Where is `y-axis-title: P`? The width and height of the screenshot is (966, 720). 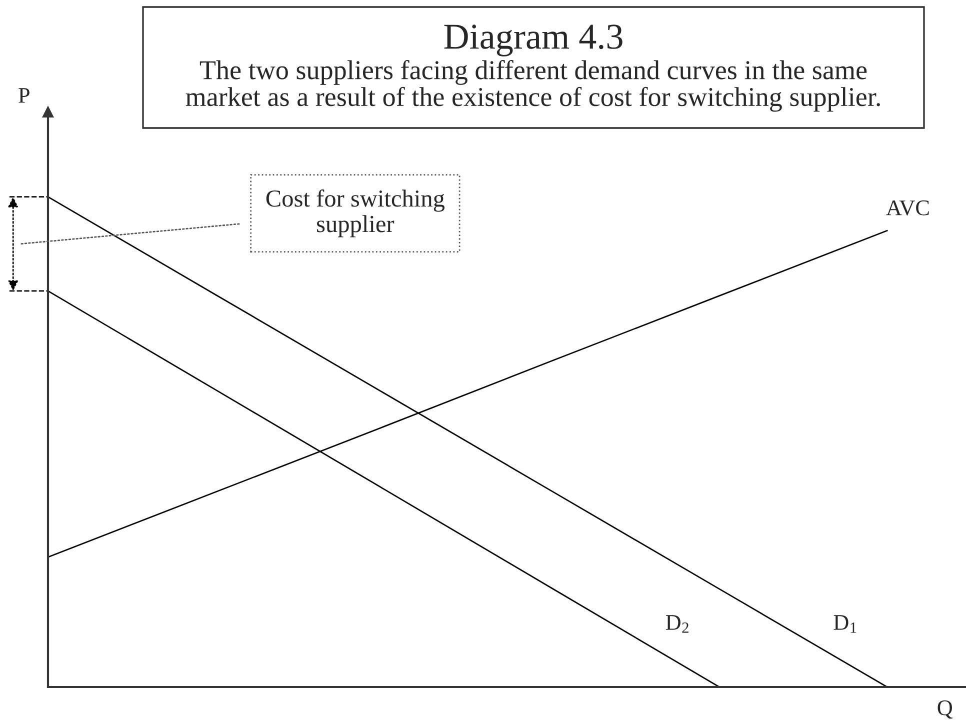
y-axis-title: P is located at coordinates (24, 95).